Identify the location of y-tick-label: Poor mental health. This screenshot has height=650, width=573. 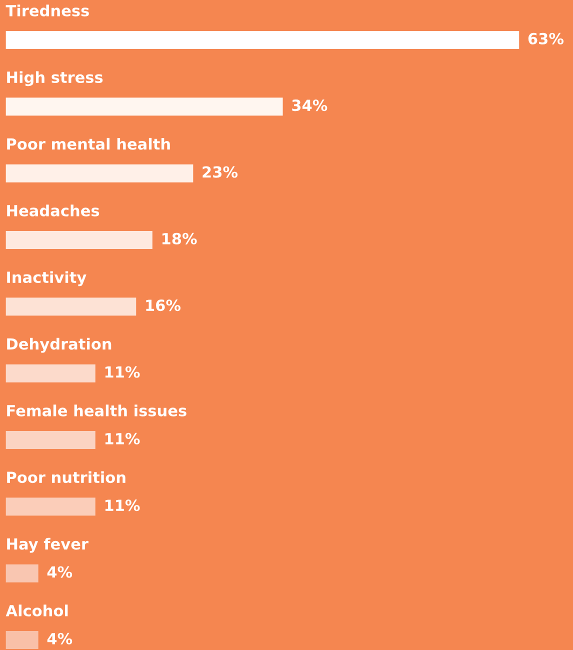
(88, 144).